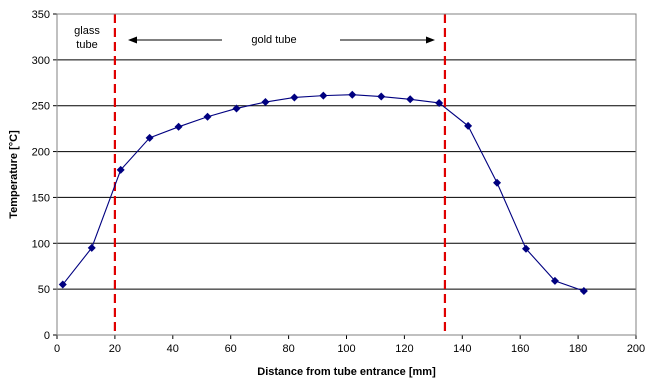  What do you see at coordinates (87, 31) in the screenshot?
I see `annotation-glass: glass` at bounding box center [87, 31].